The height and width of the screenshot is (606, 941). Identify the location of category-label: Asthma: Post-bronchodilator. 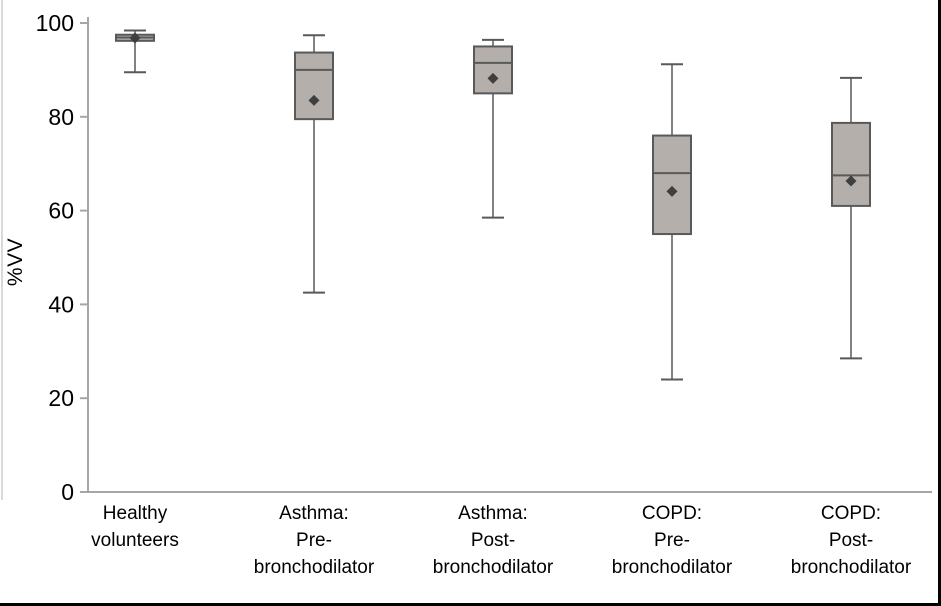
(493, 540).